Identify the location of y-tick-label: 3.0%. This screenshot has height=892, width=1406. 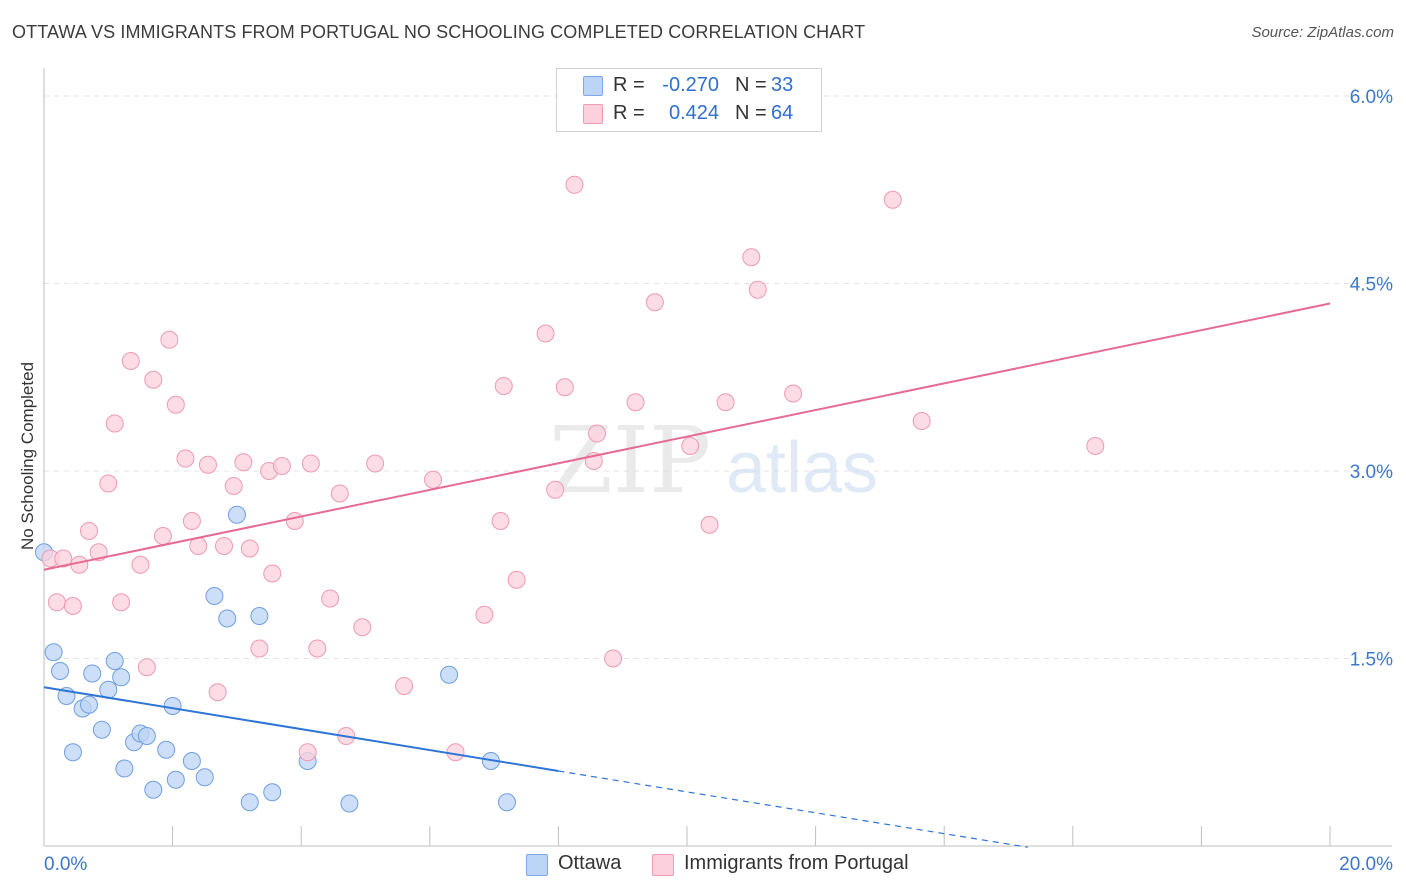
(1371, 472).